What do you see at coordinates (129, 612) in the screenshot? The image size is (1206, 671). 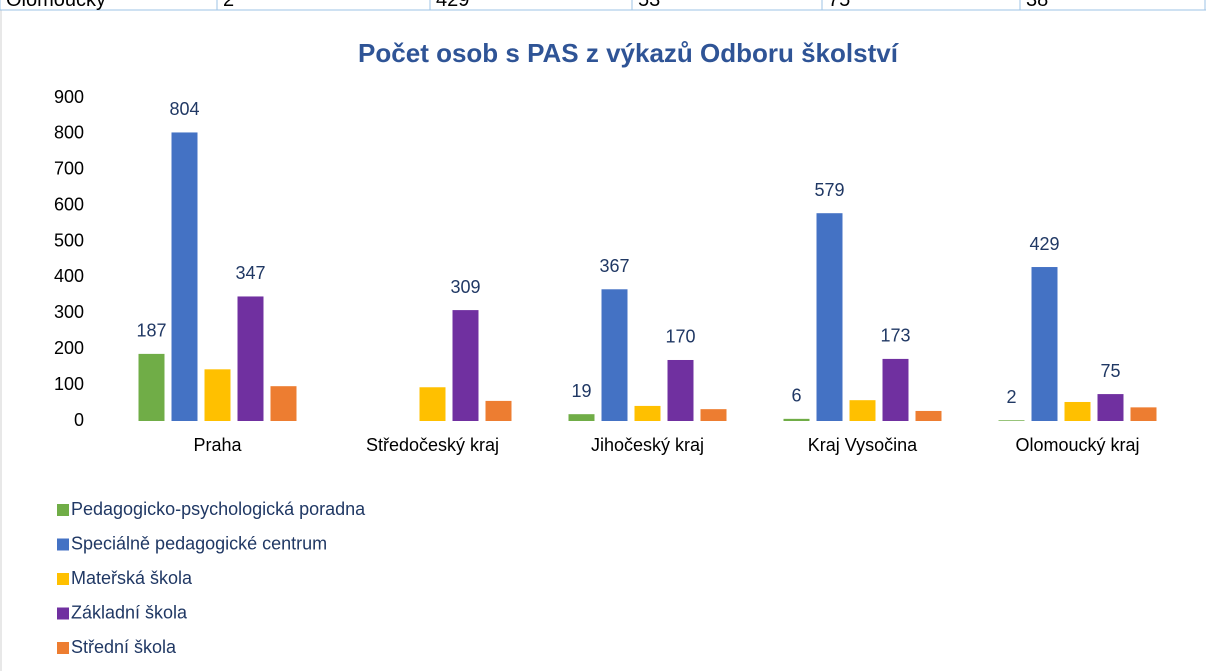 I see `legend-label: Základní škola` at bounding box center [129, 612].